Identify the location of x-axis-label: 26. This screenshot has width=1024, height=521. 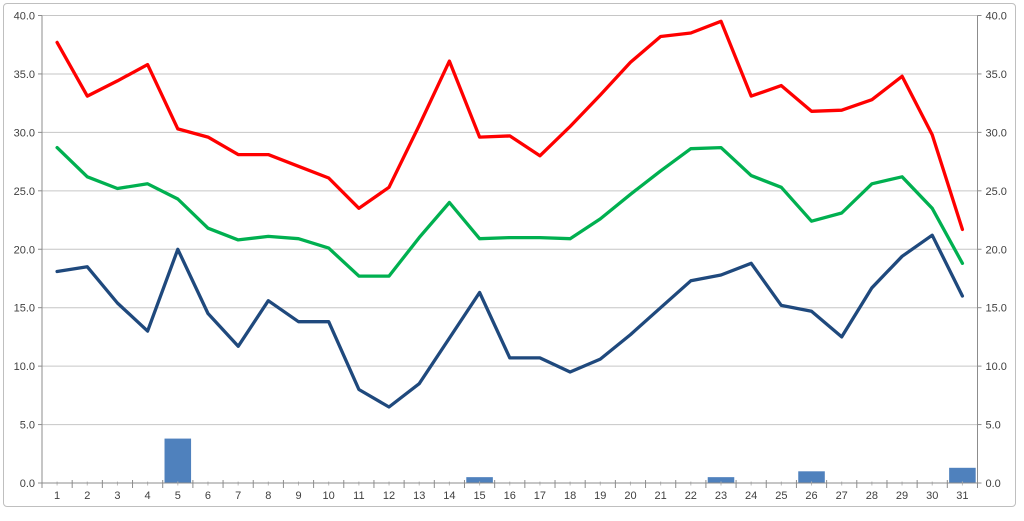
(811, 496).